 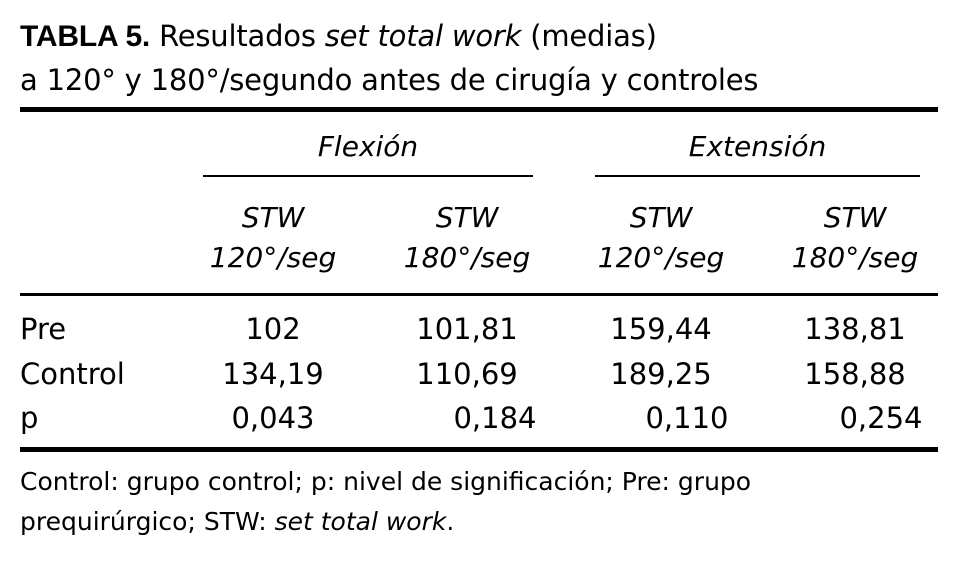 I want to click on column-header-1: STW 120°/seg, so click(x=273, y=238).